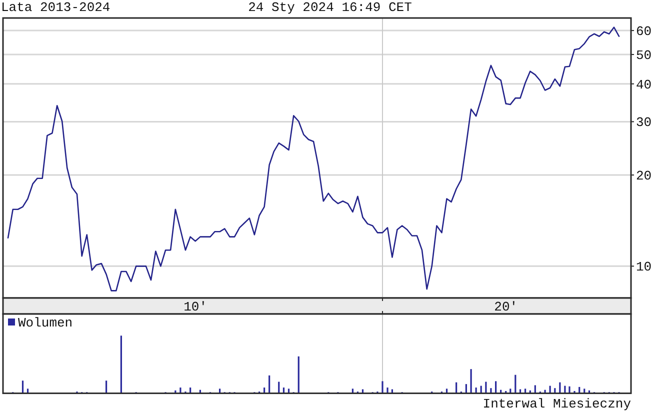  Describe the element at coordinates (557, 404) in the screenshot. I see `text: Interwal Miesieczny` at that location.